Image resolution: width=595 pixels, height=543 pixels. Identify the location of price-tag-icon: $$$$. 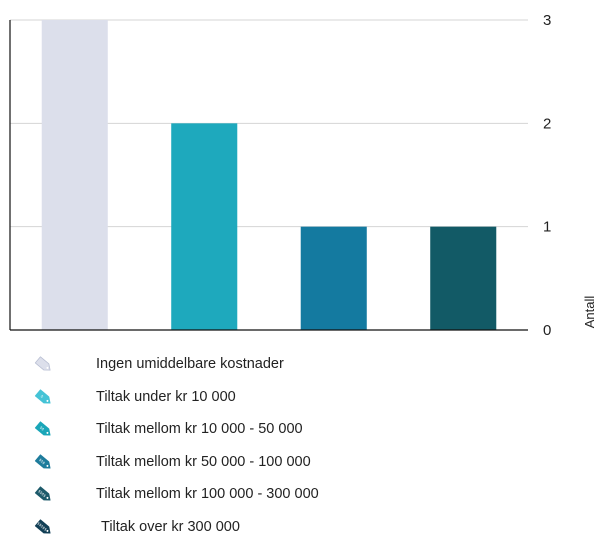
(42, 493).